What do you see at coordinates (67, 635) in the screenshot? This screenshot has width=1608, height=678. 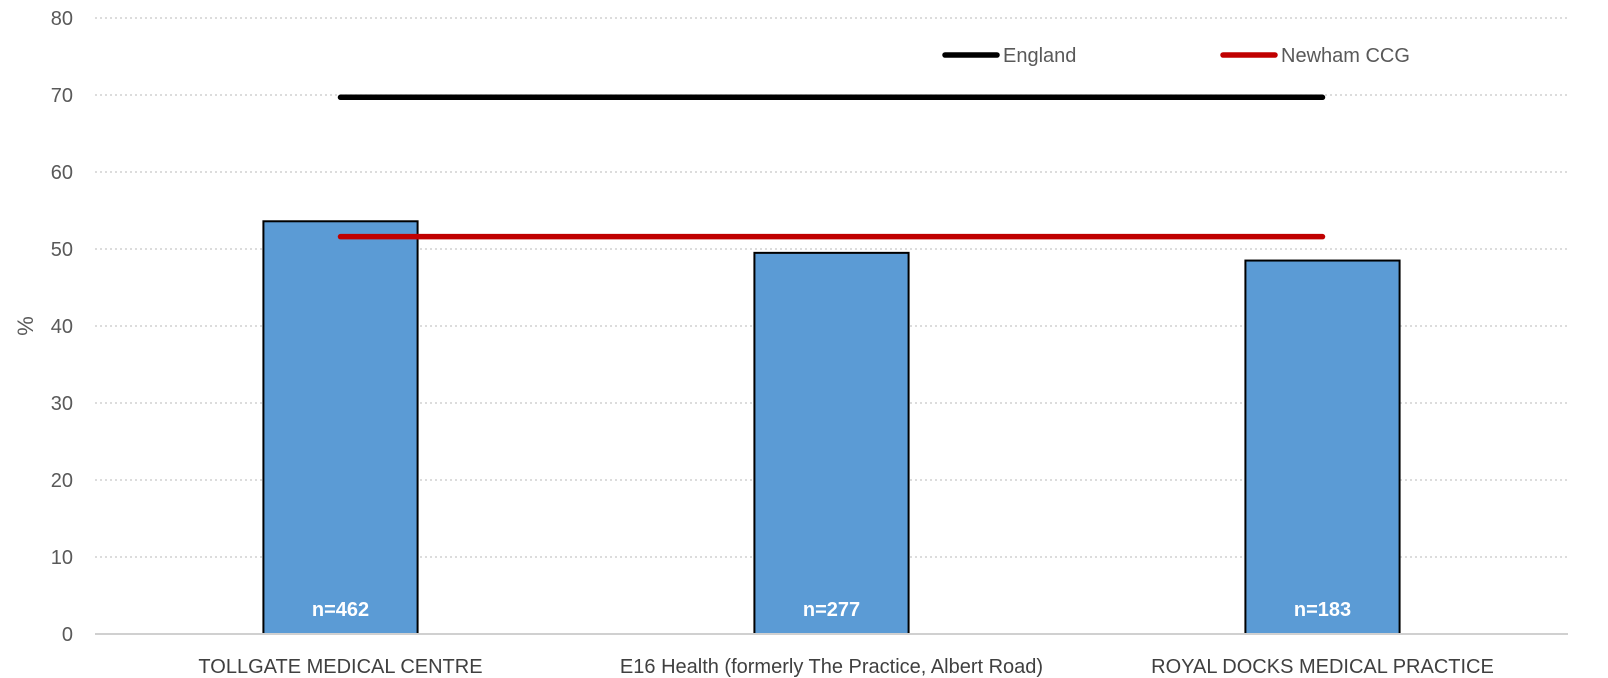 I see `y-tick-label: 0` at bounding box center [67, 635].